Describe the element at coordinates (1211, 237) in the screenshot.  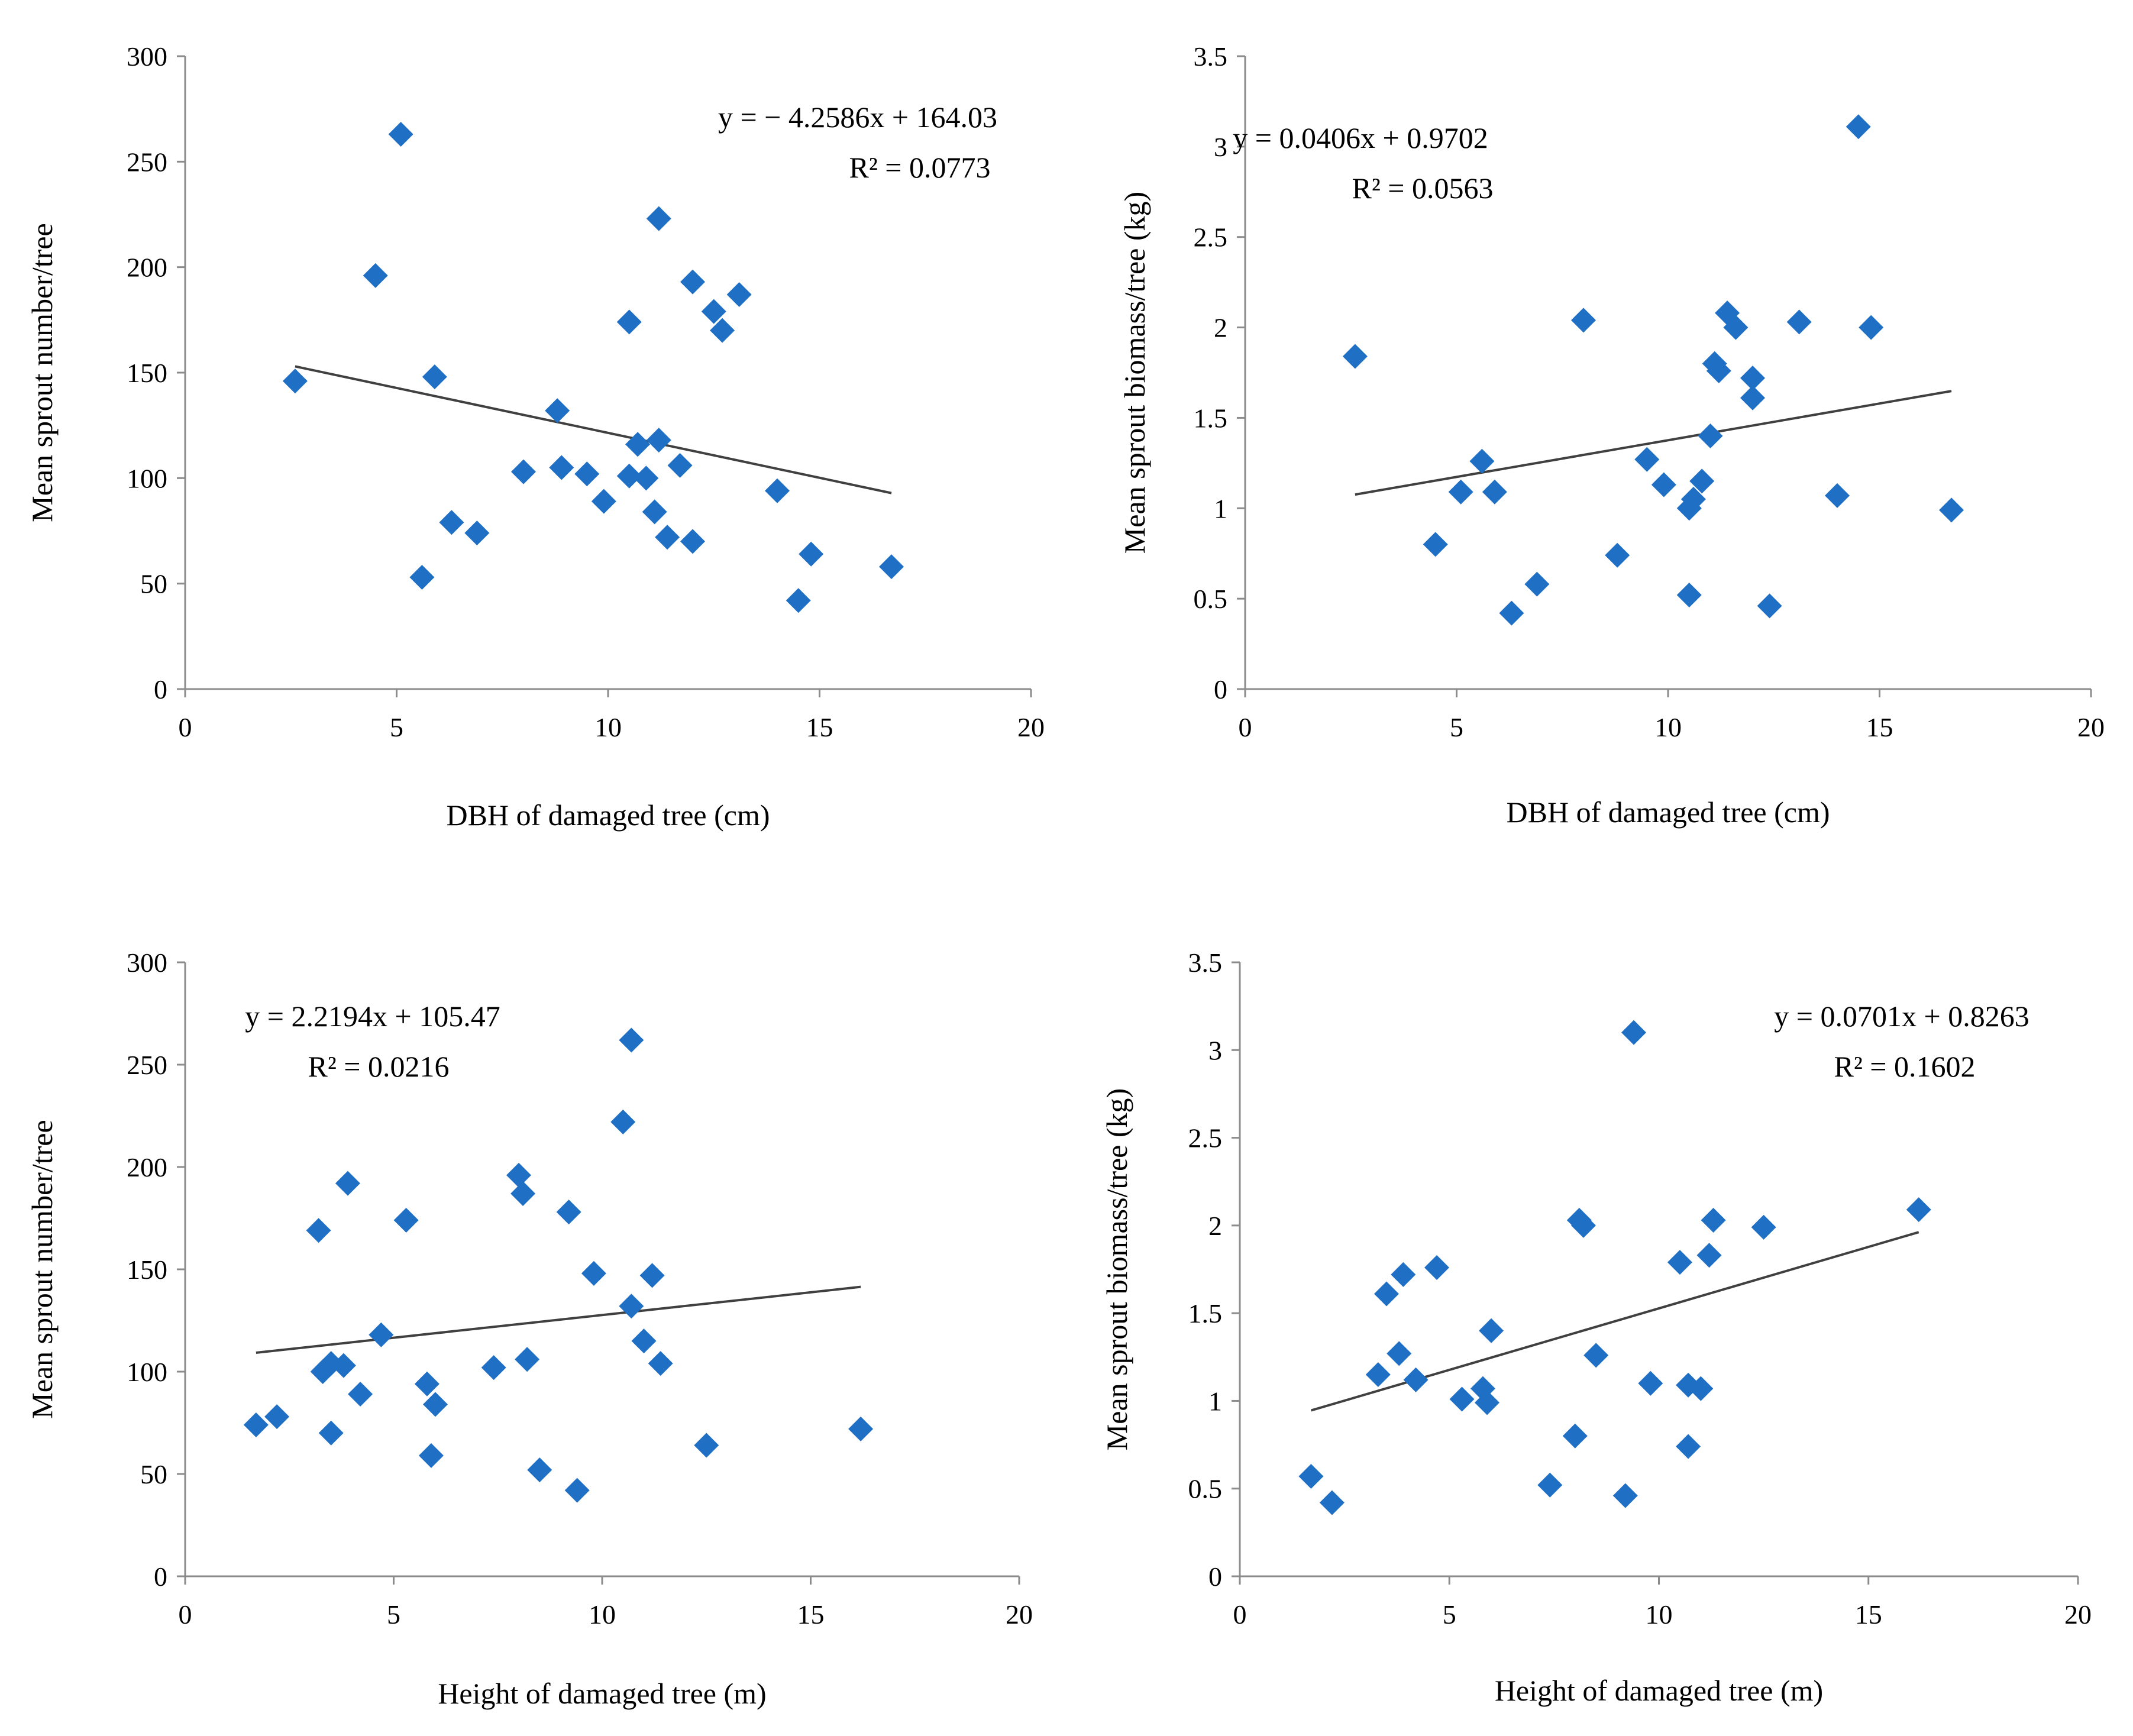
I see `y-tick-label: 2.5` at that location.